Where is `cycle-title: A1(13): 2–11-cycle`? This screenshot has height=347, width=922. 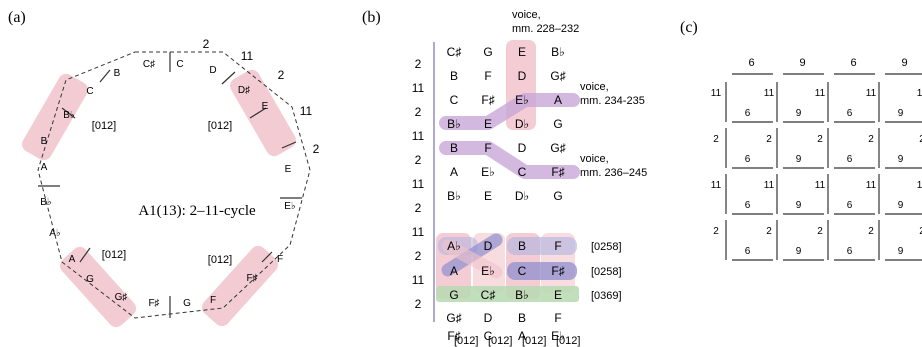 cycle-title: A1(13): 2–11-cycle is located at coordinates (197, 211).